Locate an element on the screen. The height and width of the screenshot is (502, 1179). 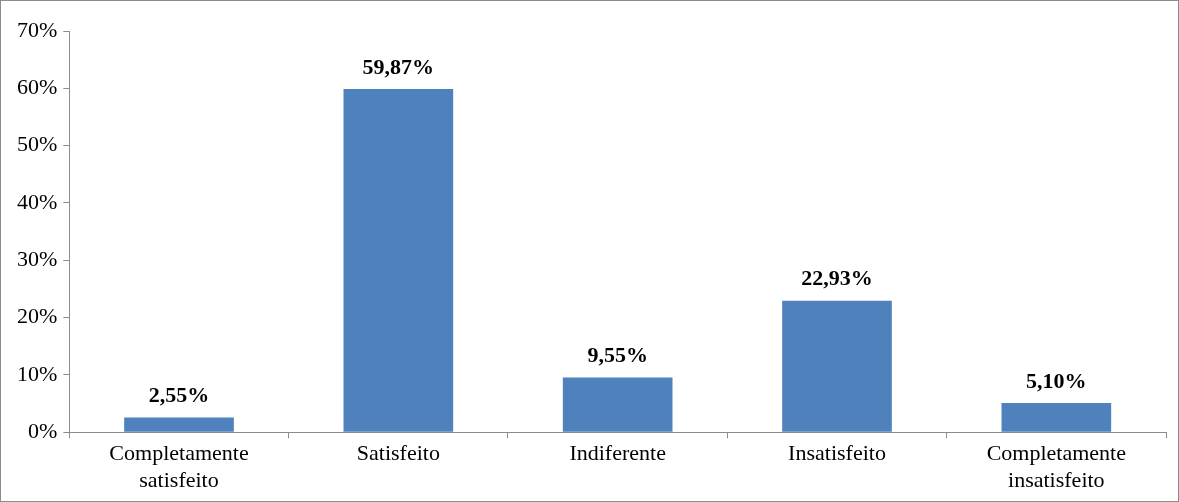
y-tick-label: 0% is located at coordinates (43, 430).